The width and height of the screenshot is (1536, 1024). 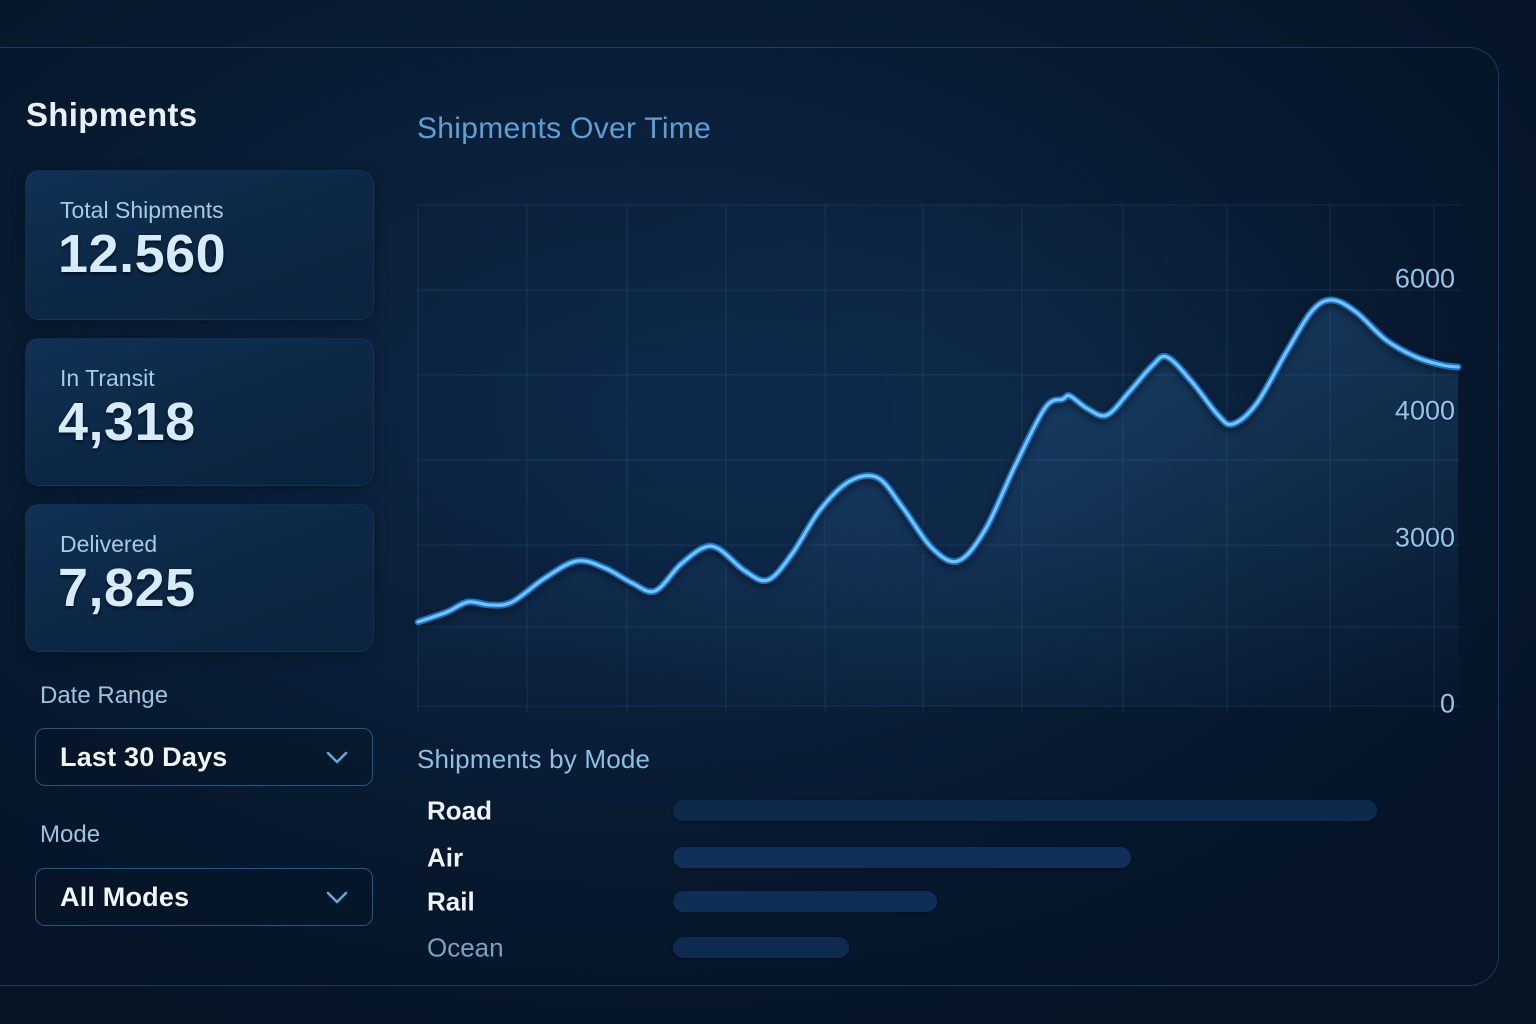 I want to click on stat-value: 4,318, so click(x=127, y=422).